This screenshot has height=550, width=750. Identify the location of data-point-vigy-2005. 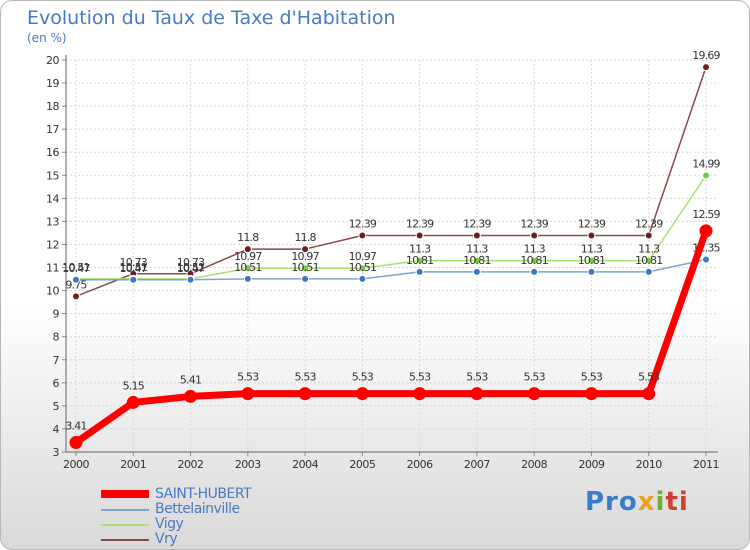
(362, 268).